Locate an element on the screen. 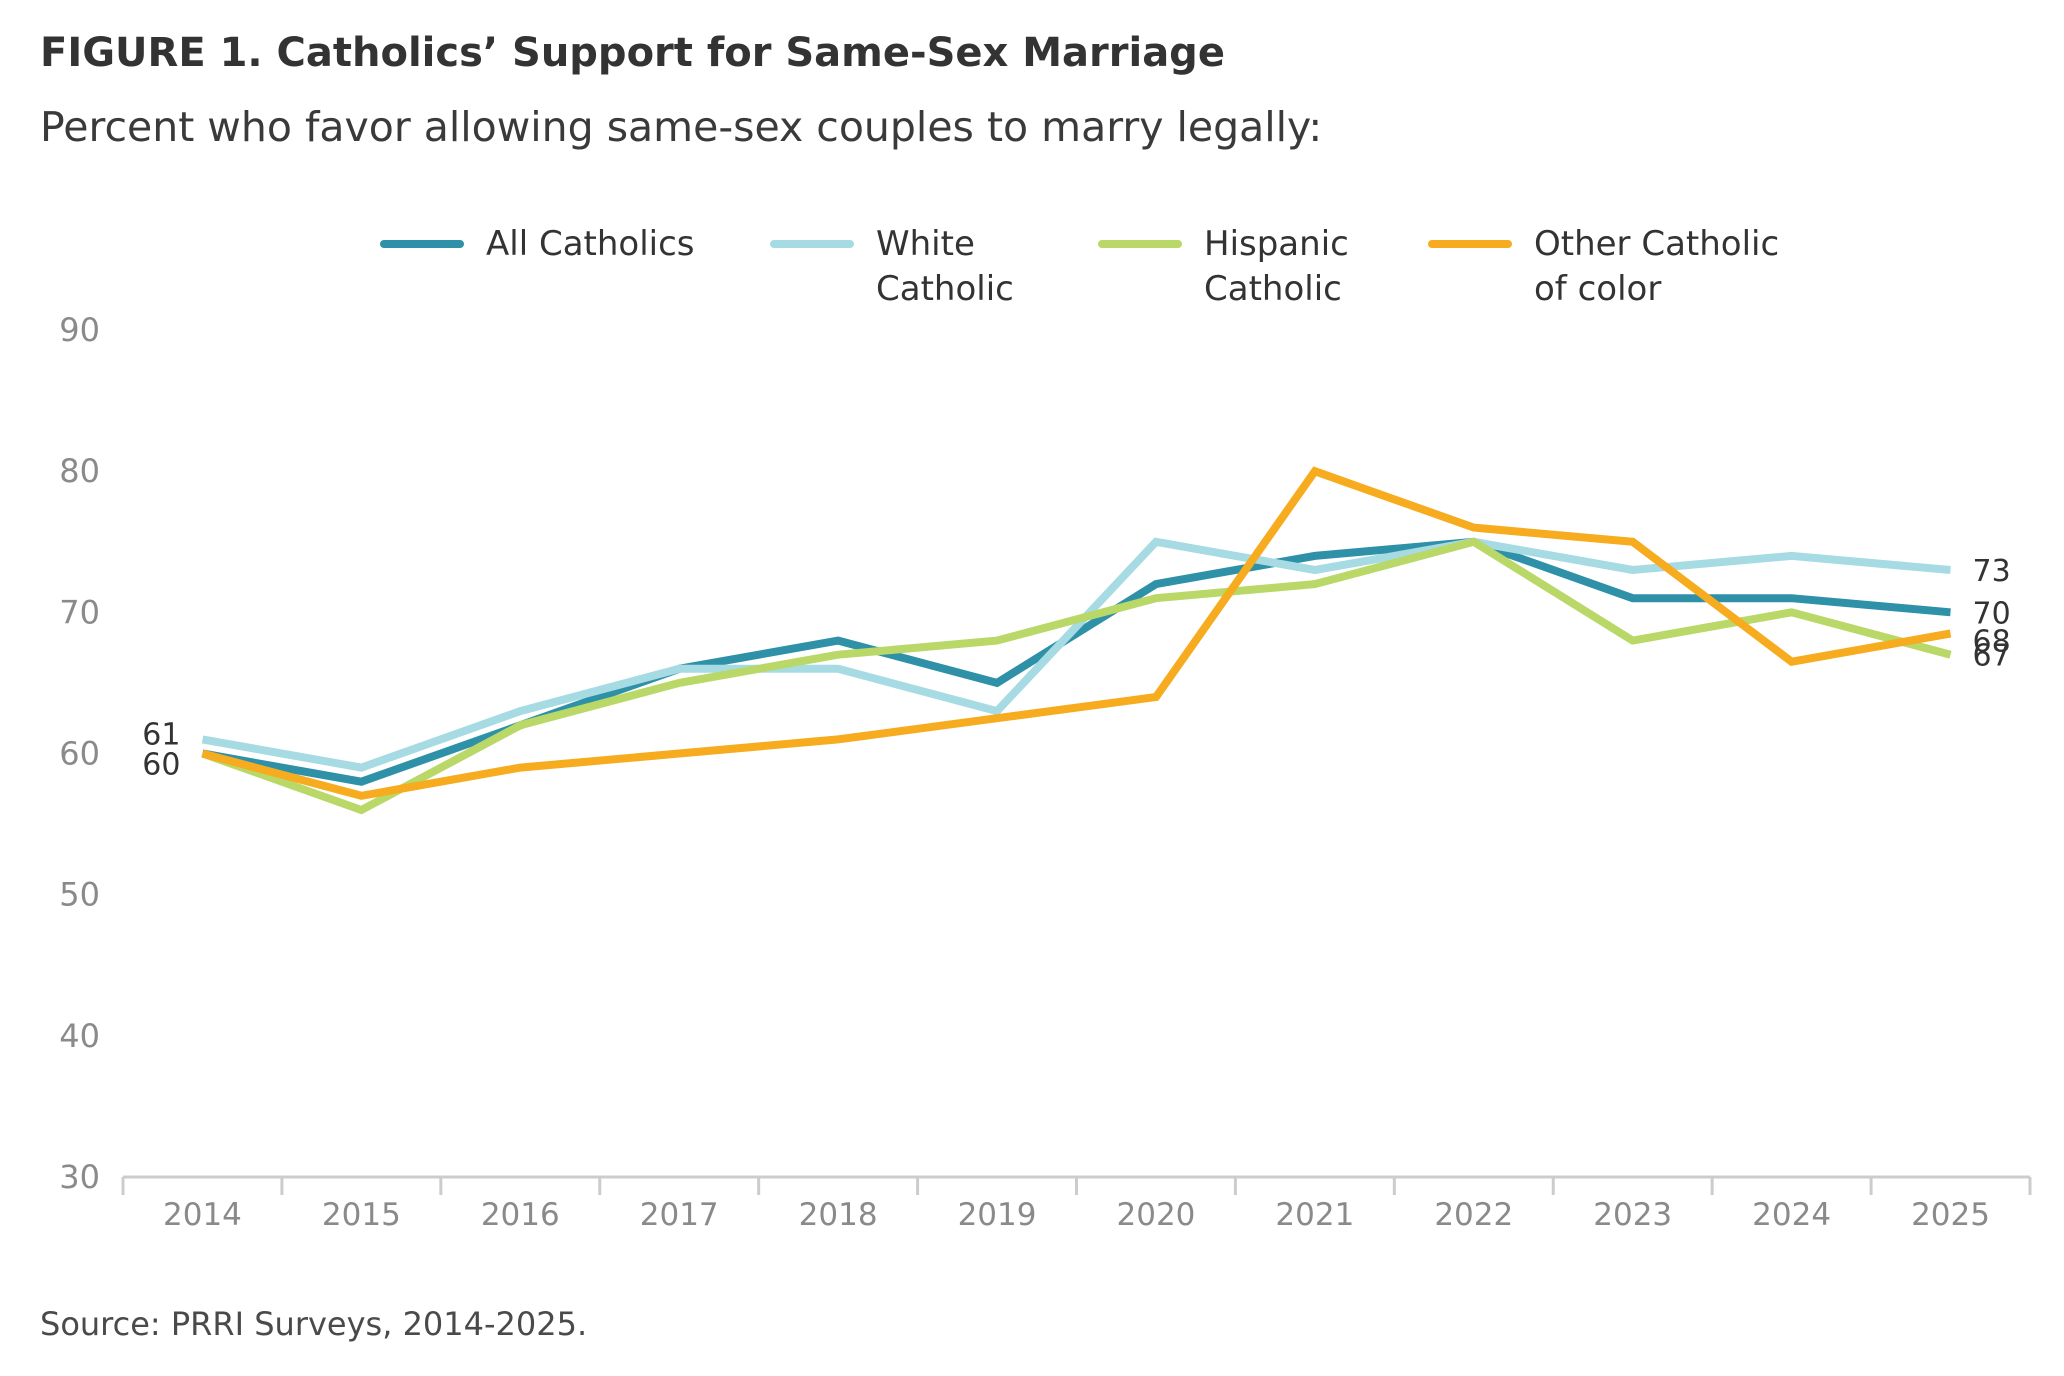 This screenshot has height=1376, width=2064. x-tick-label: 2014 is located at coordinates (202, 1215).